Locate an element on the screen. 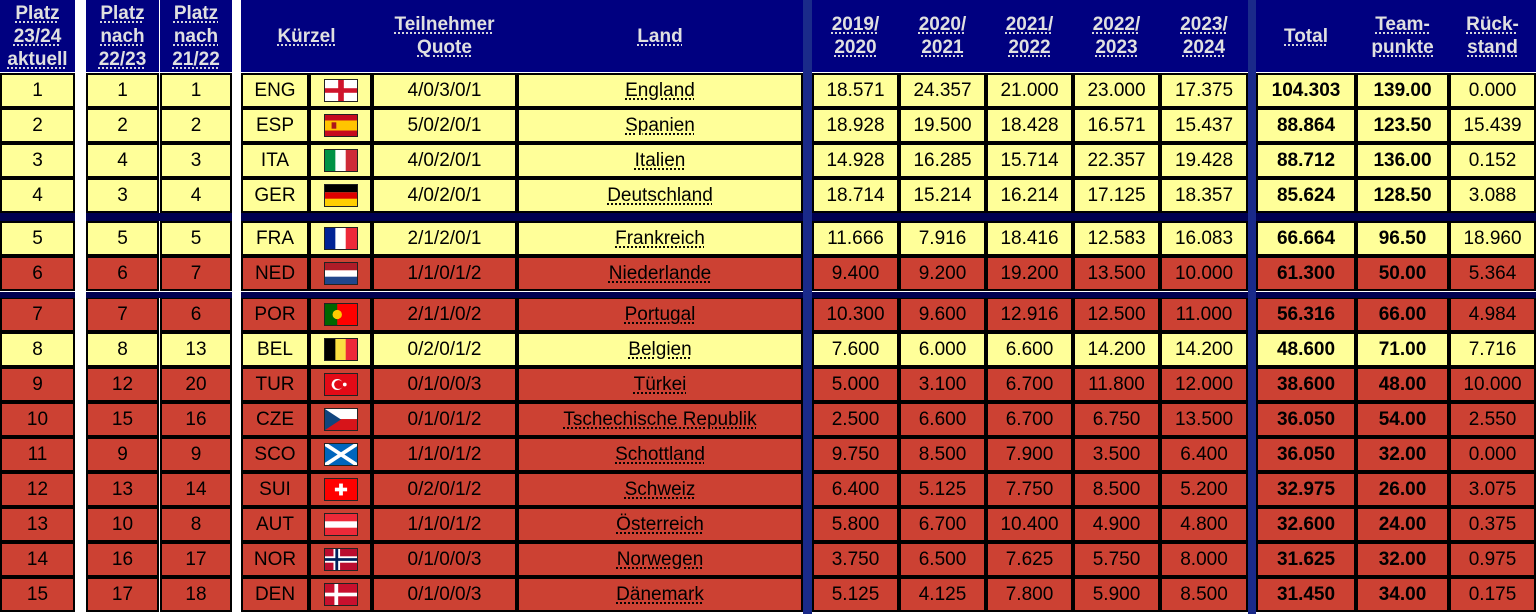  flag-scotland-icon is located at coordinates (340, 454).